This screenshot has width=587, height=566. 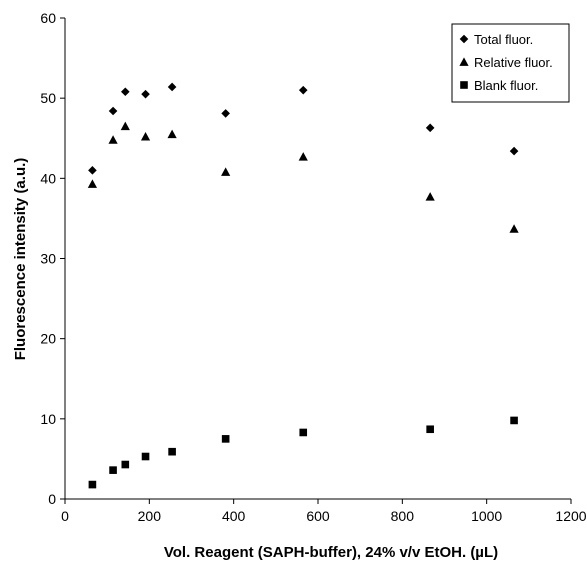 I want to click on legend-marker-square, so click(x=464, y=85).